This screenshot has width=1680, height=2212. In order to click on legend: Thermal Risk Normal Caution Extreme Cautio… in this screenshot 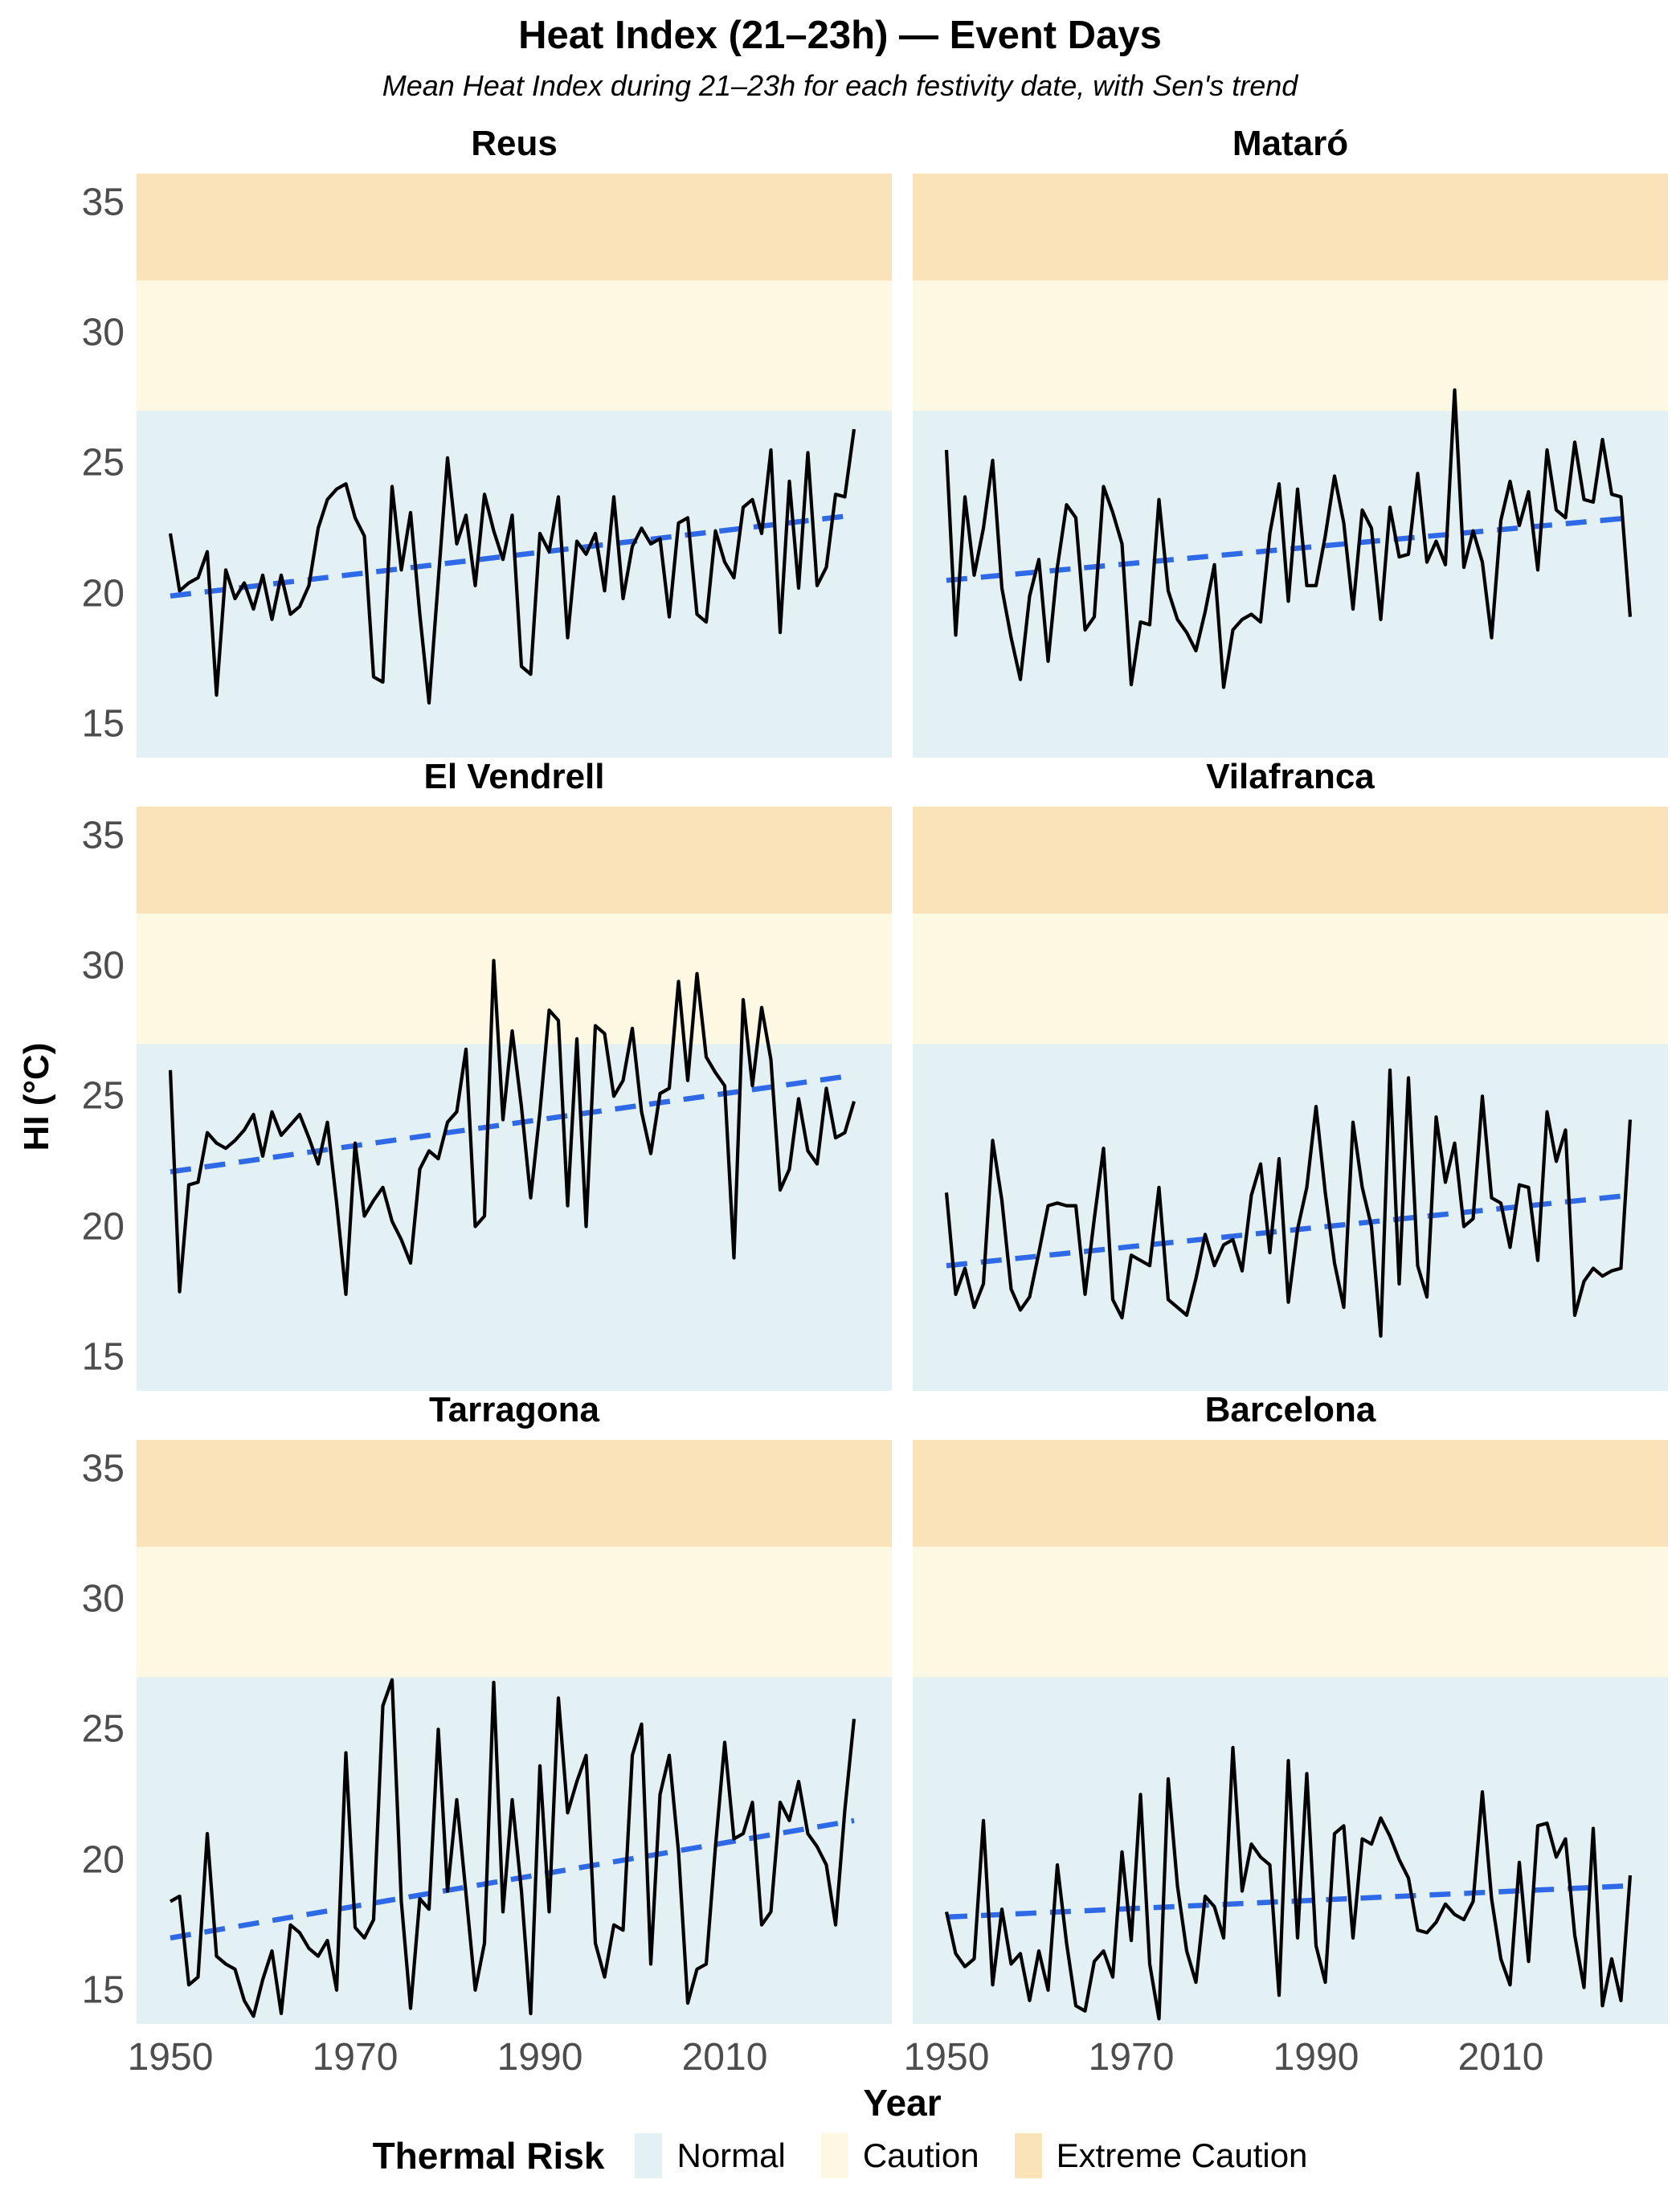, I will do `click(840, 2156)`.